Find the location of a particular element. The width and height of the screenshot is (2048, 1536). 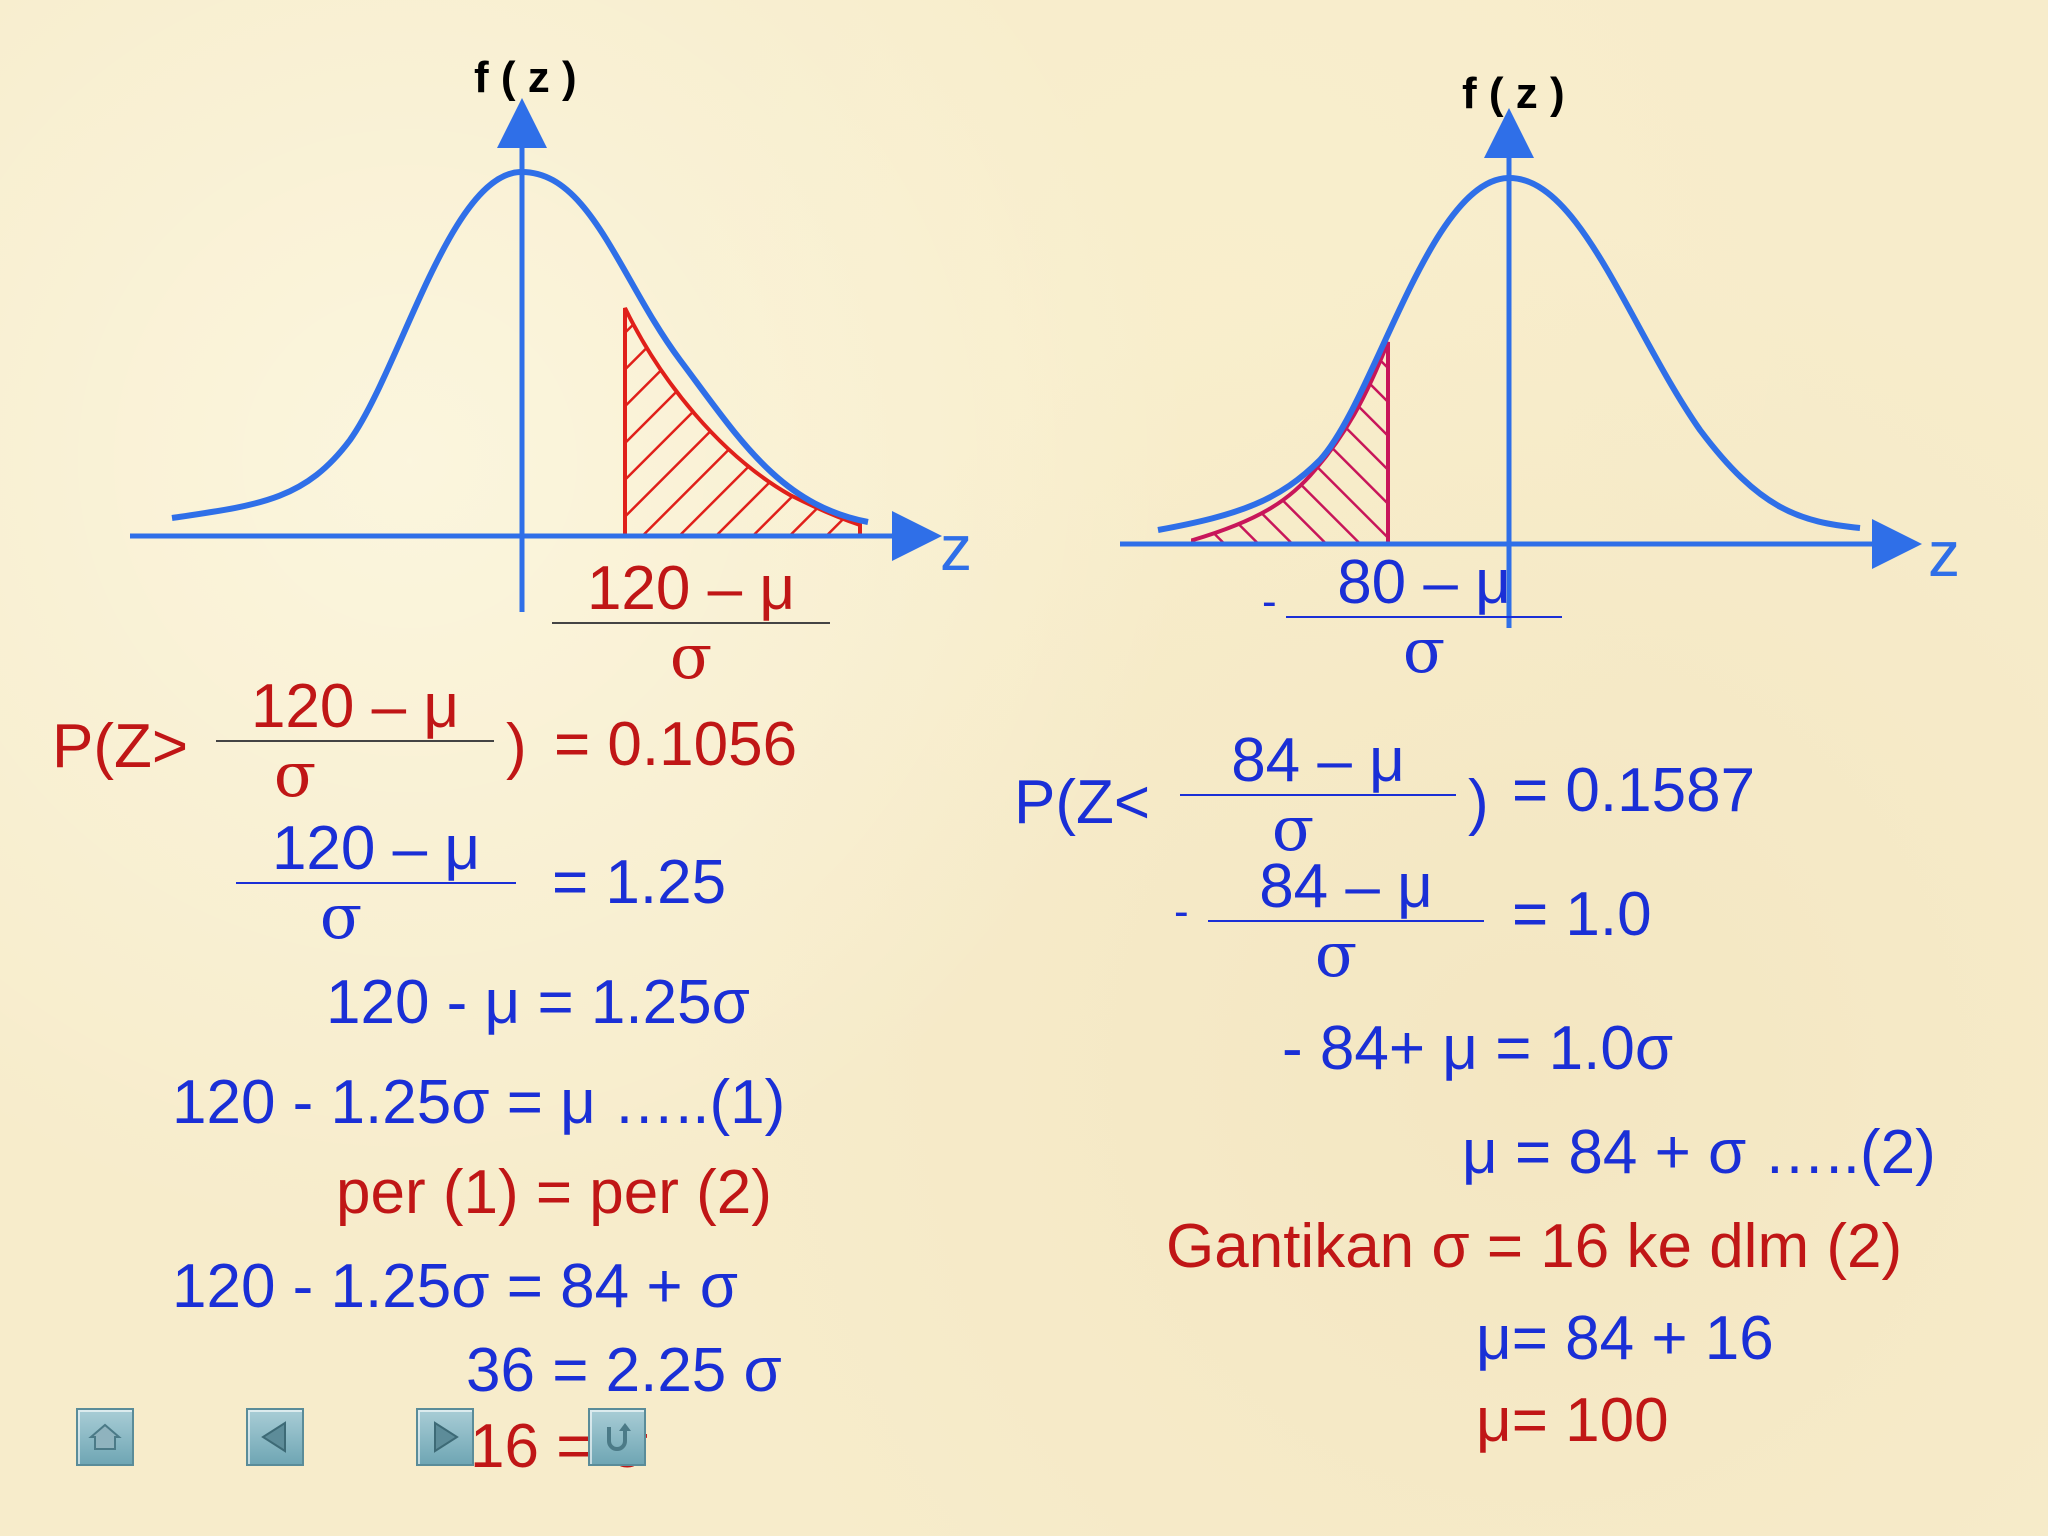

right-prob-prefix: P(Z< is located at coordinates (1082, 802).